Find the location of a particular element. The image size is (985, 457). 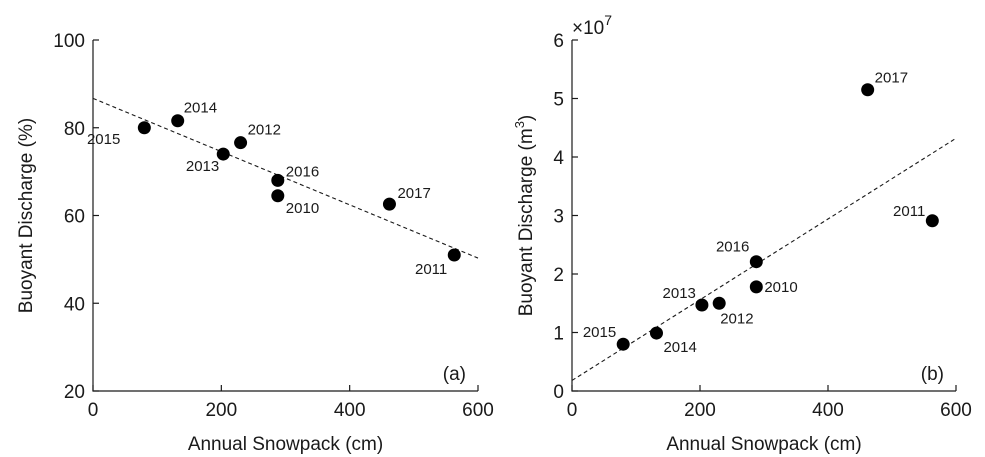

panel-a-x-axis-title: Annual Snowpack (cm) is located at coordinates (285, 444).